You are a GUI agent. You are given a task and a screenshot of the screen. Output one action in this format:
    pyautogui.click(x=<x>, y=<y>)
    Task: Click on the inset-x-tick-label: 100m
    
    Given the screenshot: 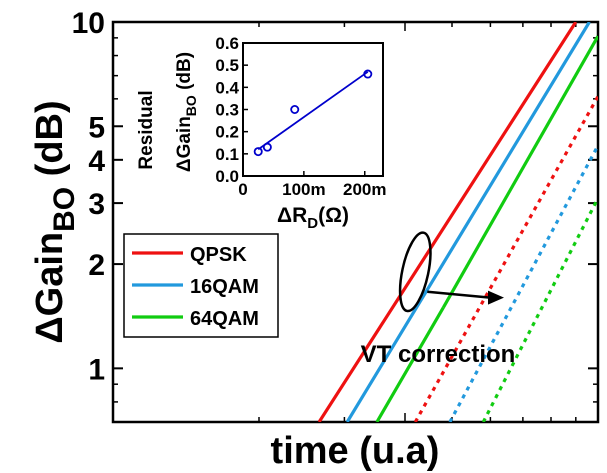 What is the action you would take?
    pyautogui.click(x=303, y=189)
    